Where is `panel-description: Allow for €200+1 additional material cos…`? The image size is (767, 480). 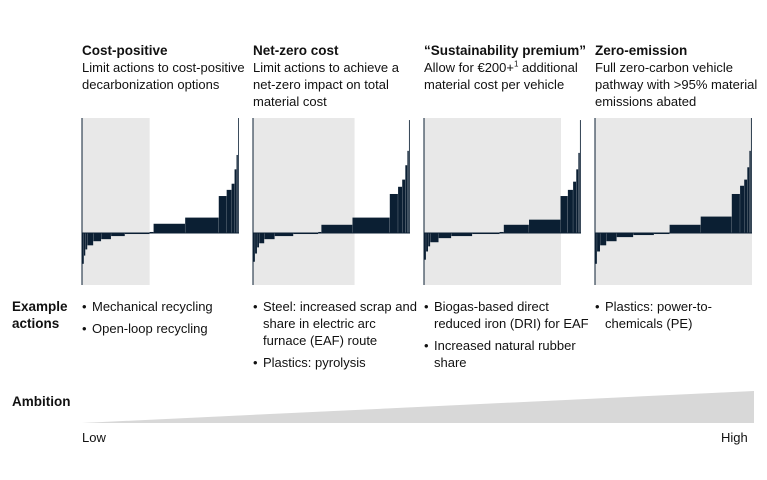
panel-description: Allow for €200+1 additional material cos… is located at coordinates (508, 76).